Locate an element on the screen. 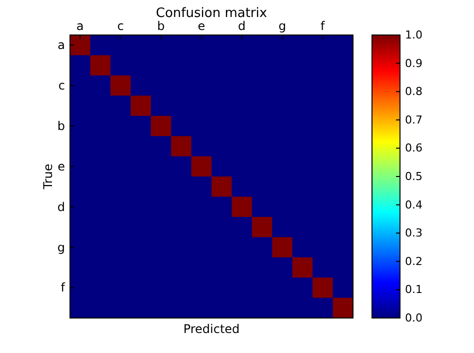  y-tick-label: e is located at coordinates (61, 166).